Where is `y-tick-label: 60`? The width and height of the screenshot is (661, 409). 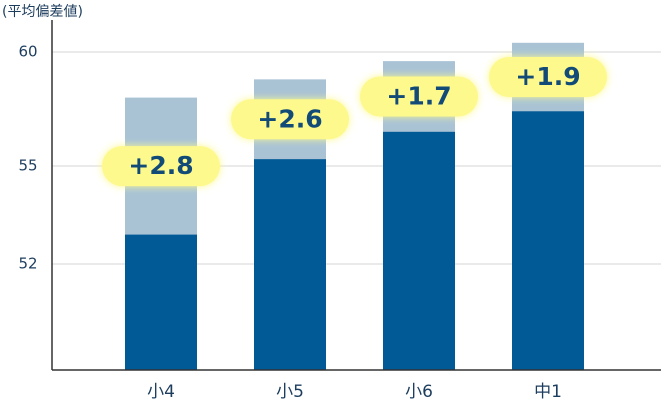 y-tick-label: 60 is located at coordinates (27, 52).